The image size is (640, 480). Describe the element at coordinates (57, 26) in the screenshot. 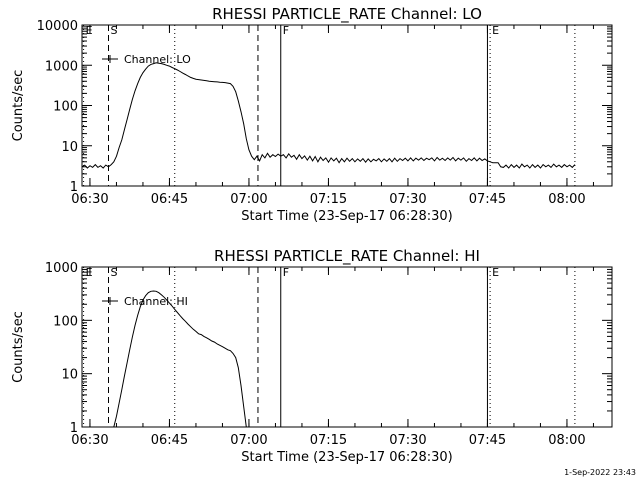

I see `y-tick-label: 10000` at that location.